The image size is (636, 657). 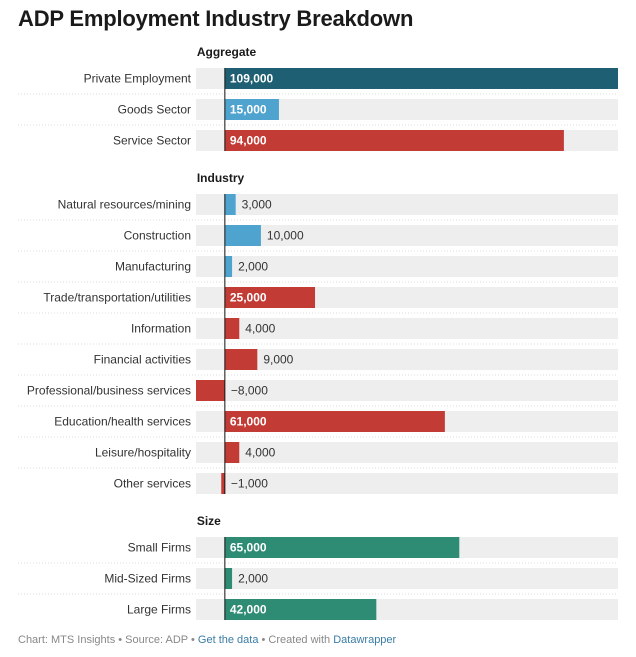 What do you see at coordinates (249, 484) in the screenshot?
I see `data-label: −1,000` at bounding box center [249, 484].